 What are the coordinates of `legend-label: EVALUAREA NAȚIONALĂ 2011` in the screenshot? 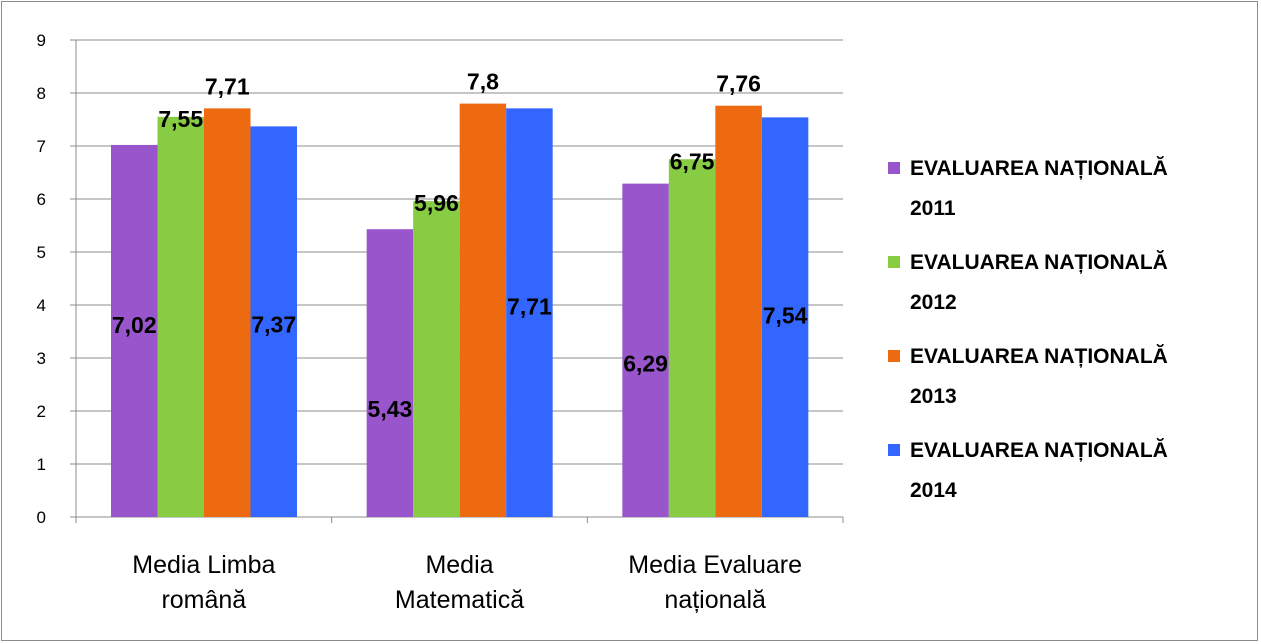 It's located at (1039, 188).